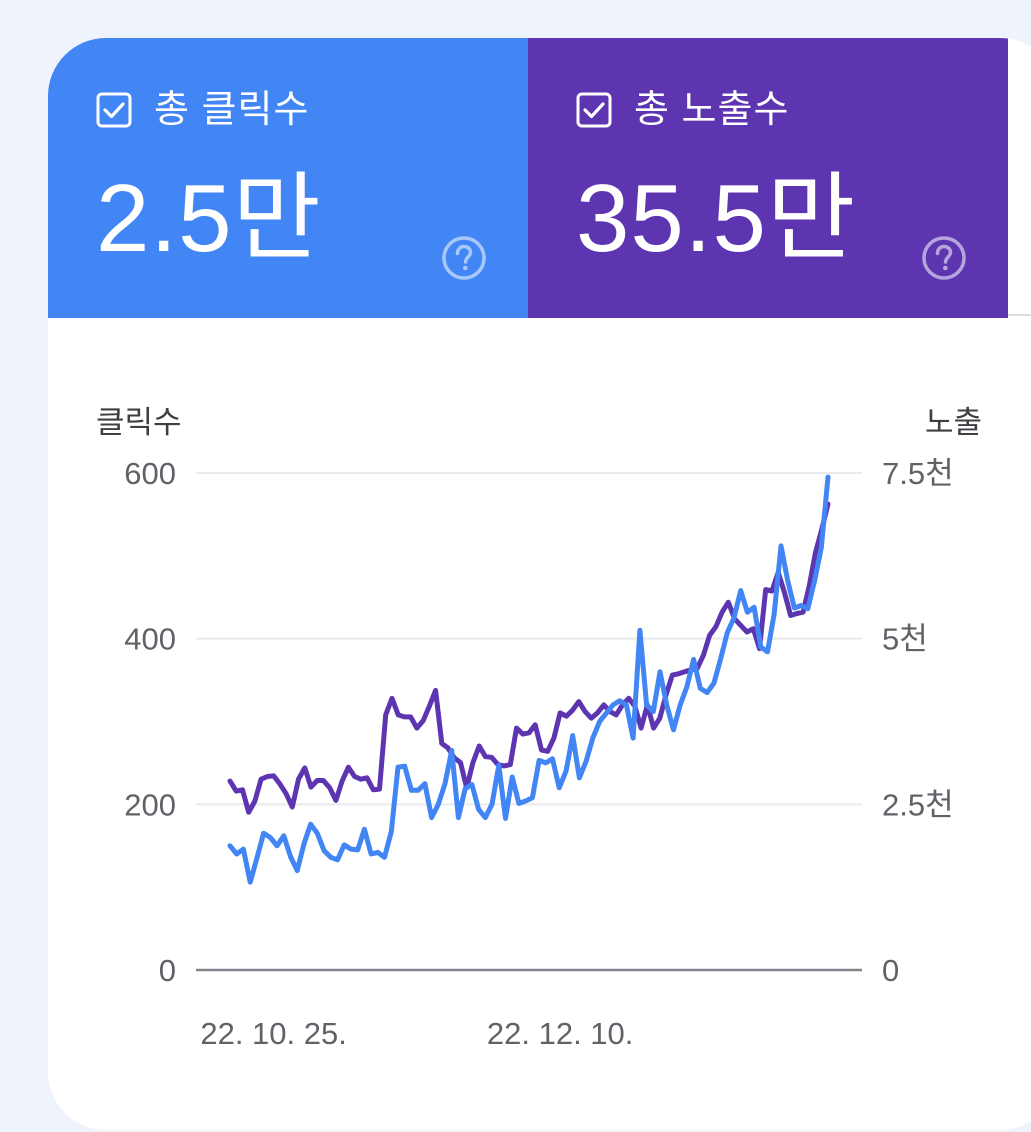 Image resolution: width=1031 pixels, height=1132 pixels. Describe the element at coordinates (150, 639) in the screenshot. I see `left-tick-label: 400` at that location.